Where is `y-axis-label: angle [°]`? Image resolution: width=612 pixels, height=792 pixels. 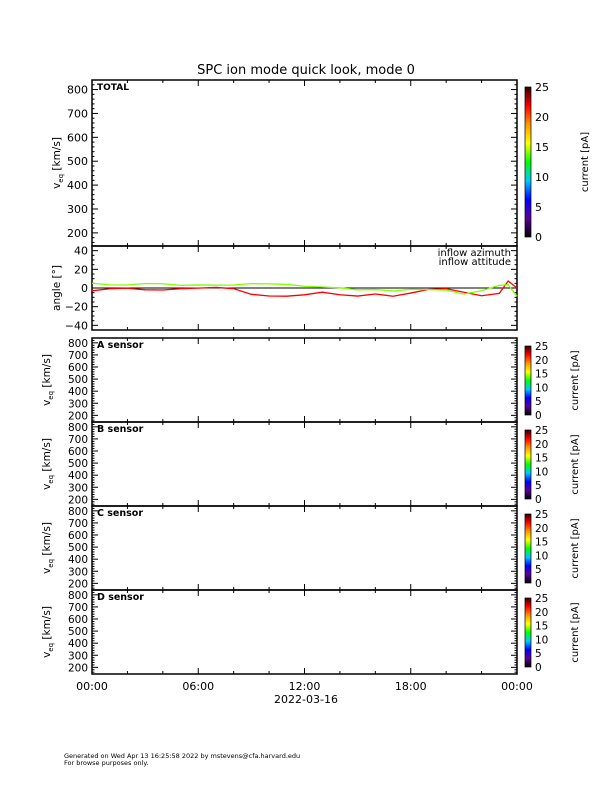
y-axis-label: angle [°] is located at coordinates (57, 288).